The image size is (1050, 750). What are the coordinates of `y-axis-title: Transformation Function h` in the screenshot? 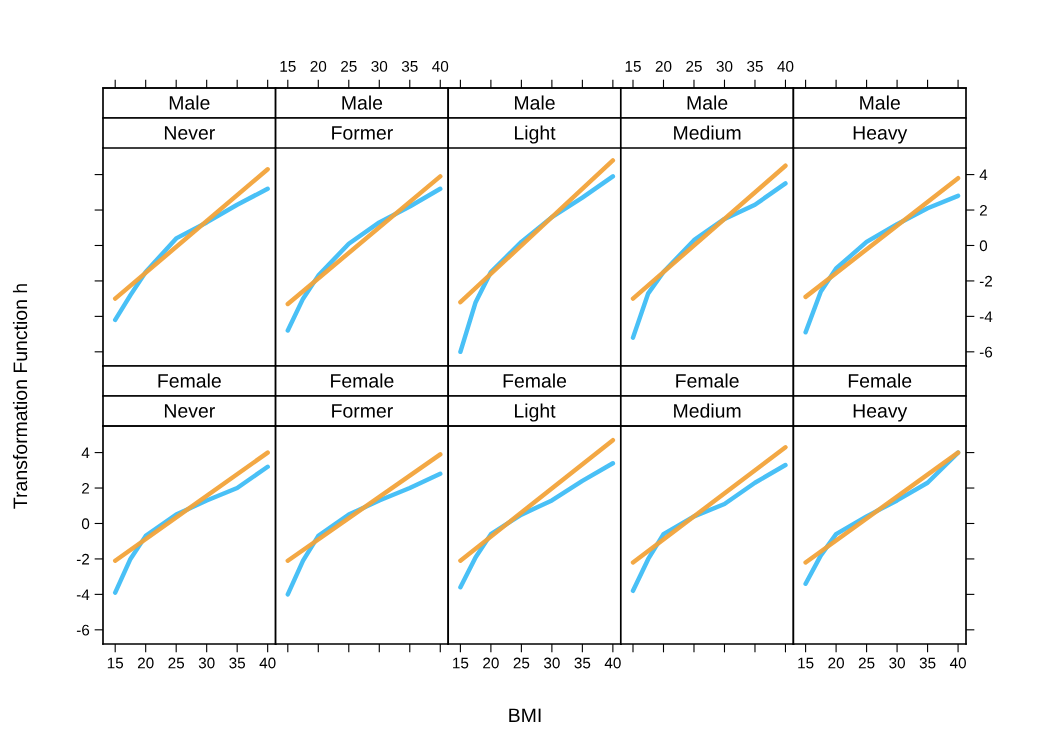 It's located at (20, 396).